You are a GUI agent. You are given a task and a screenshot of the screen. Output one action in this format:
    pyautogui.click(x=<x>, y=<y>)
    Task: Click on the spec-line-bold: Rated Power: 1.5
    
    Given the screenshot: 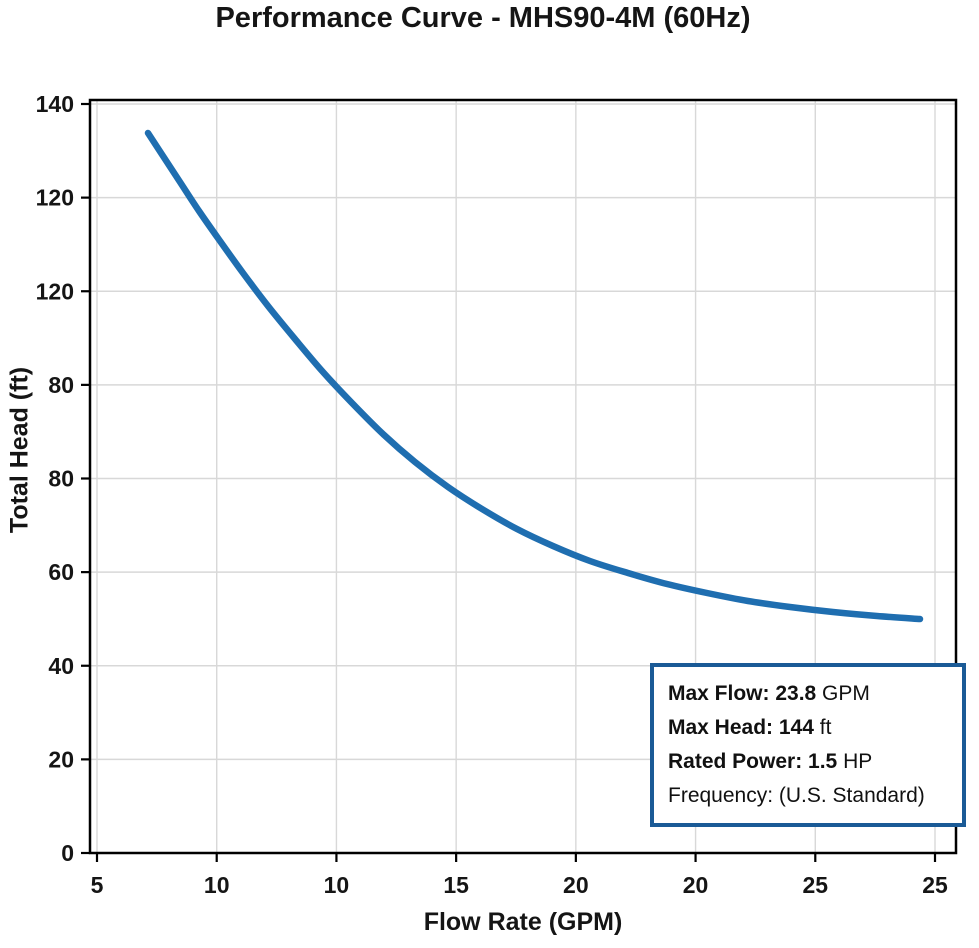 What is the action you would take?
    pyautogui.click(x=753, y=761)
    